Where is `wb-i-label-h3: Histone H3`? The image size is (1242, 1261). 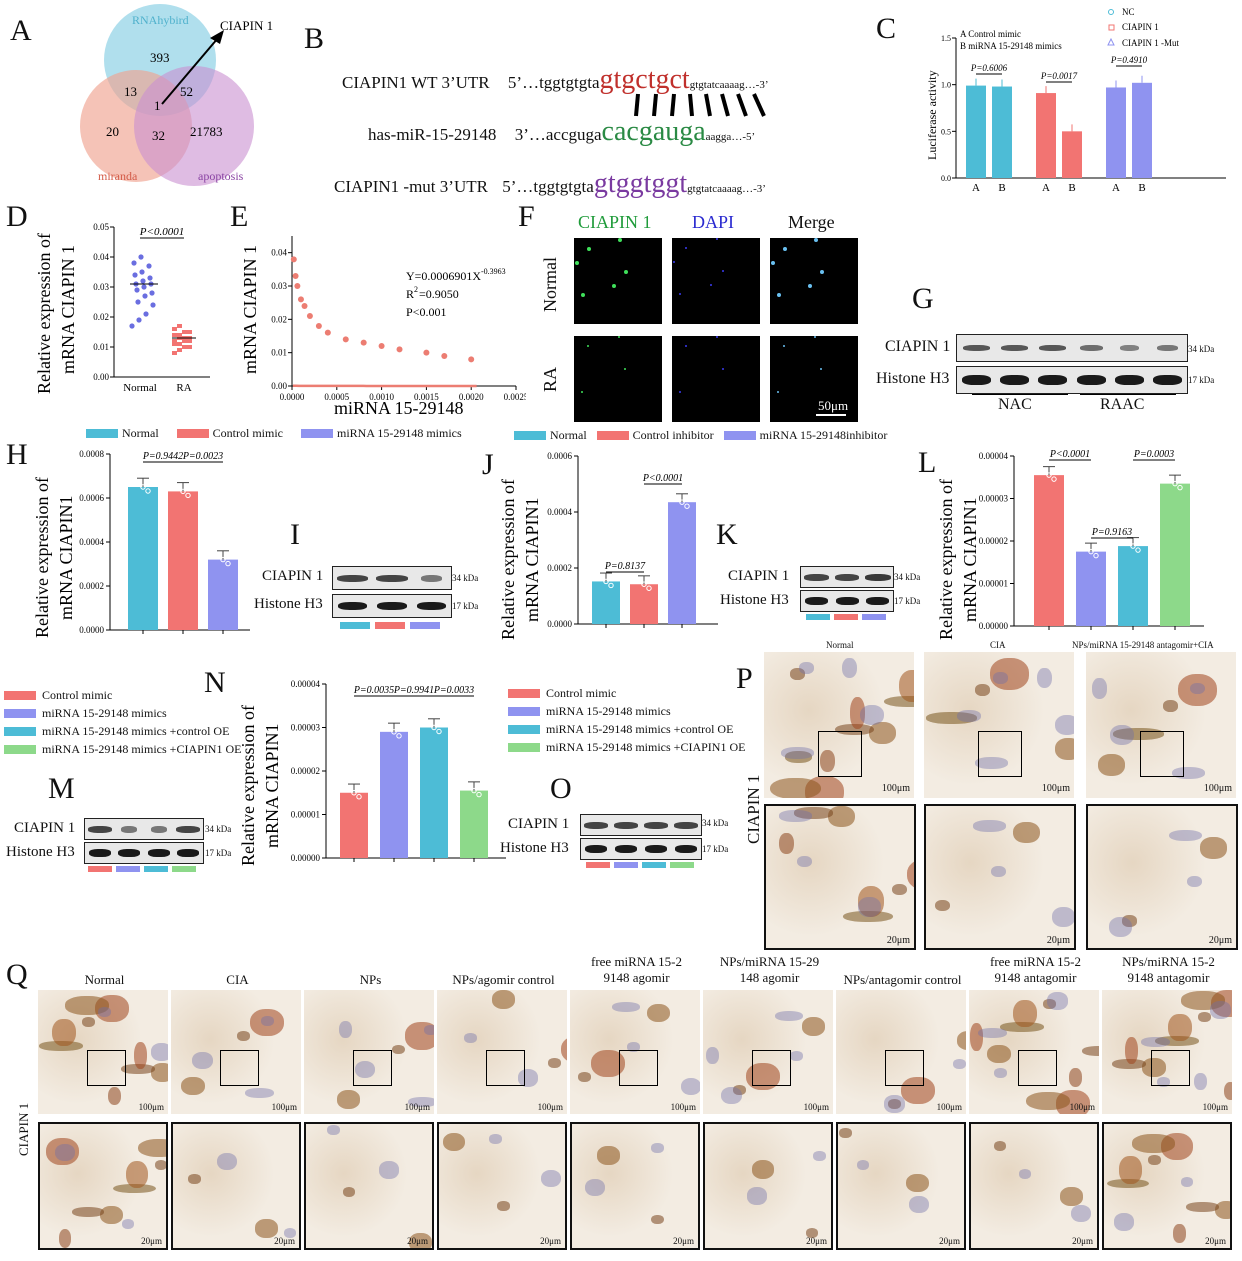
wb-i-label-h3: Histone H3 is located at coordinates (288, 604).